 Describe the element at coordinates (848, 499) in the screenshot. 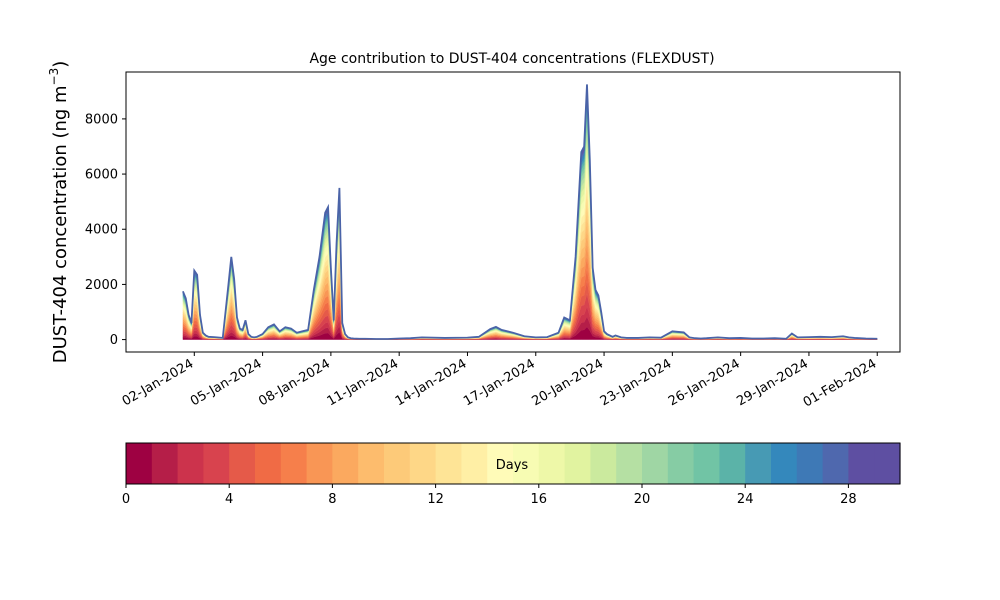

I see `colorbar-tick-label: 28` at that location.